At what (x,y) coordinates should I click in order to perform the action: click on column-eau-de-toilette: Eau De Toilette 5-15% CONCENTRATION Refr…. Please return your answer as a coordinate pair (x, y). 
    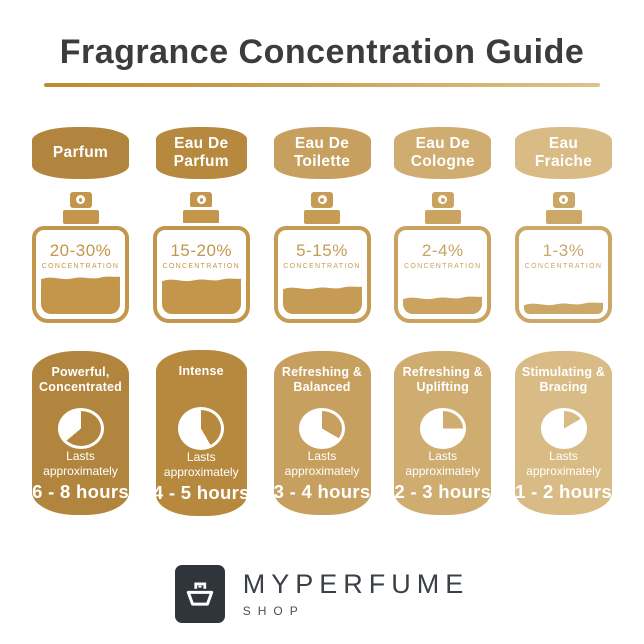
    Looking at the image, I should click on (322, 318).